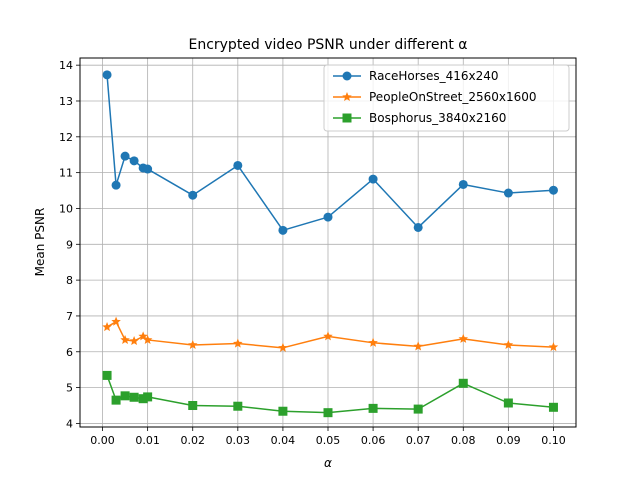 Image resolution: width=640 pixels, height=480 pixels. Describe the element at coordinates (328, 440) in the screenshot. I see `x-tick-label: 0.05` at that location.